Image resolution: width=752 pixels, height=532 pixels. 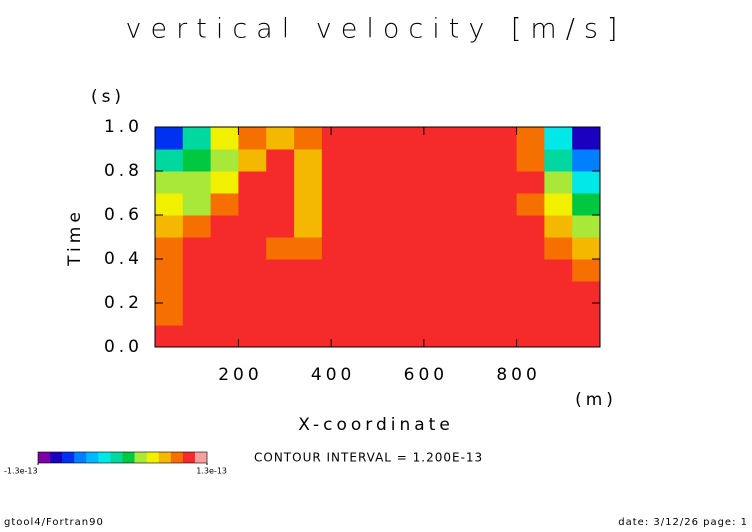 What do you see at coordinates (596, 400) in the screenshot?
I see `x-unit: (m)` at bounding box center [596, 400].